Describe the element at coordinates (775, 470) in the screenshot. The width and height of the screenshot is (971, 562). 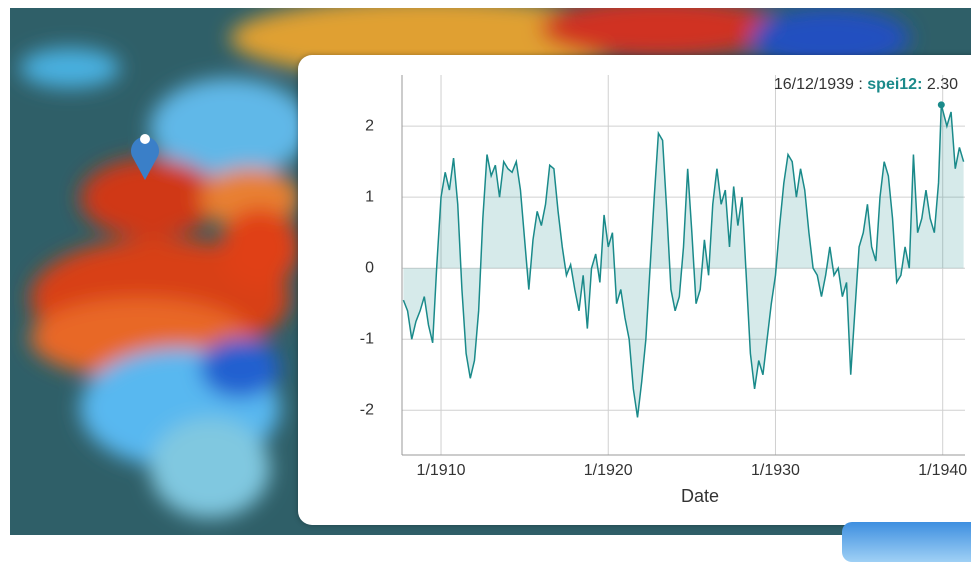
I see `x-tick-label: 1/1930` at that location.